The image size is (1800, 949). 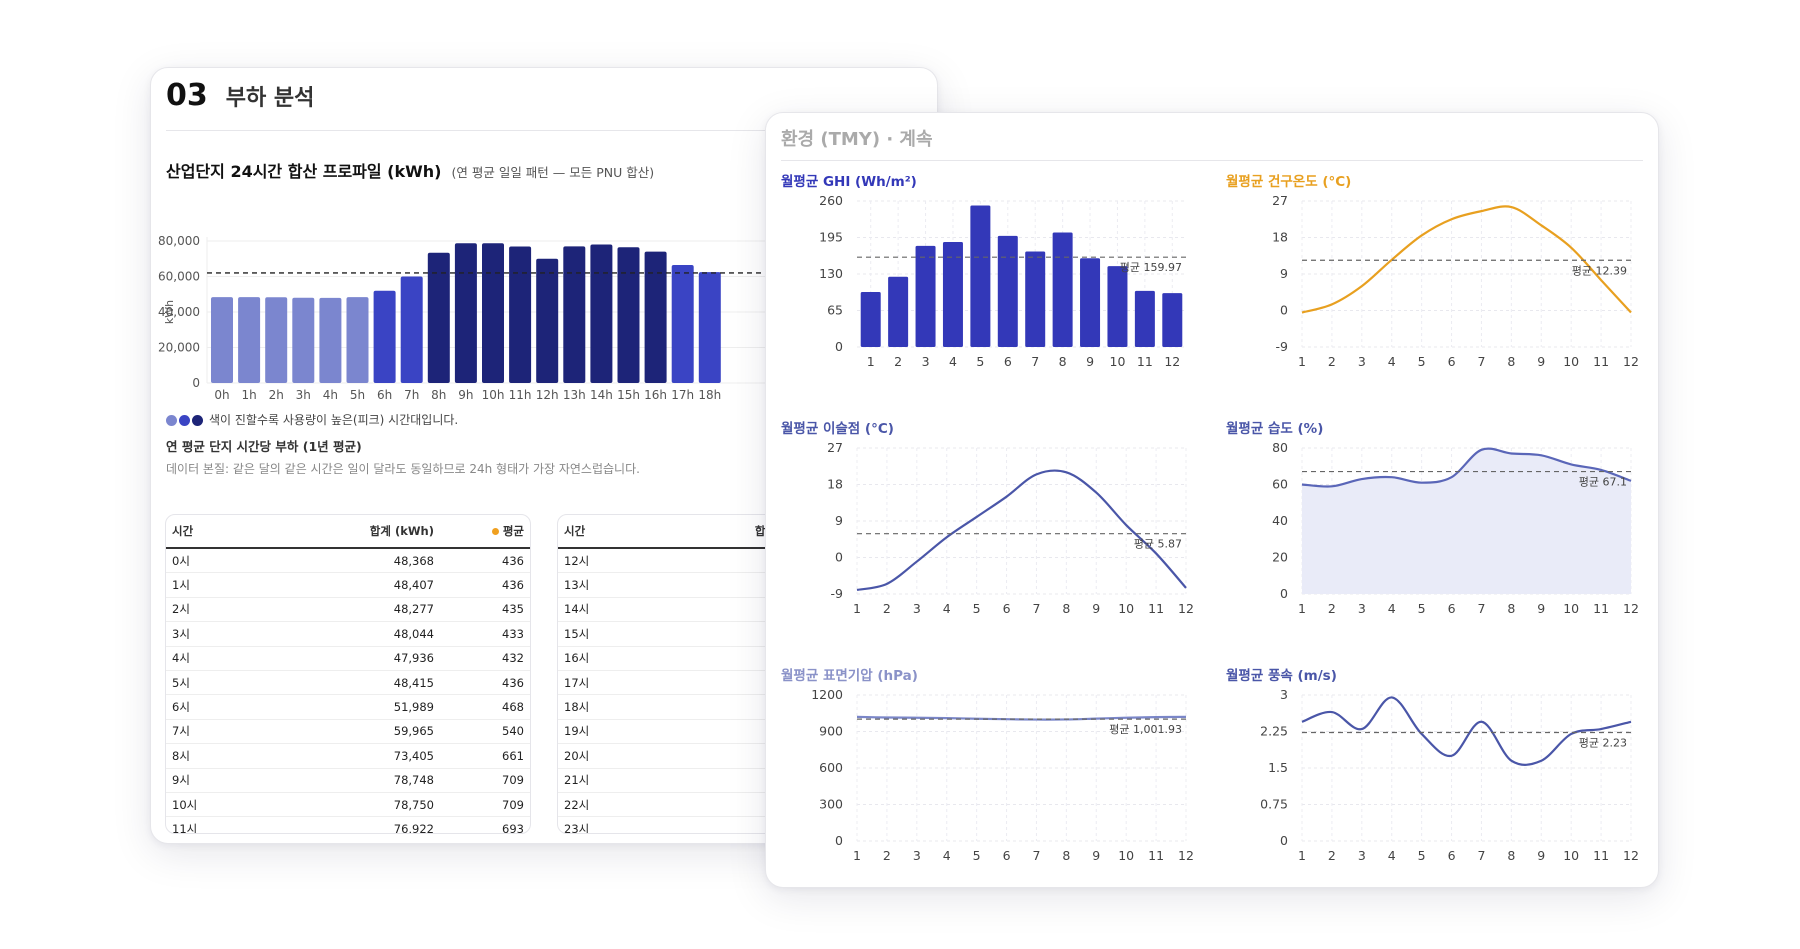 What do you see at coordinates (553, 172) in the screenshot?
I see `load-chart-subtitle: (연 평균 일일 패턴 — 모든 PNU 합산)` at bounding box center [553, 172].